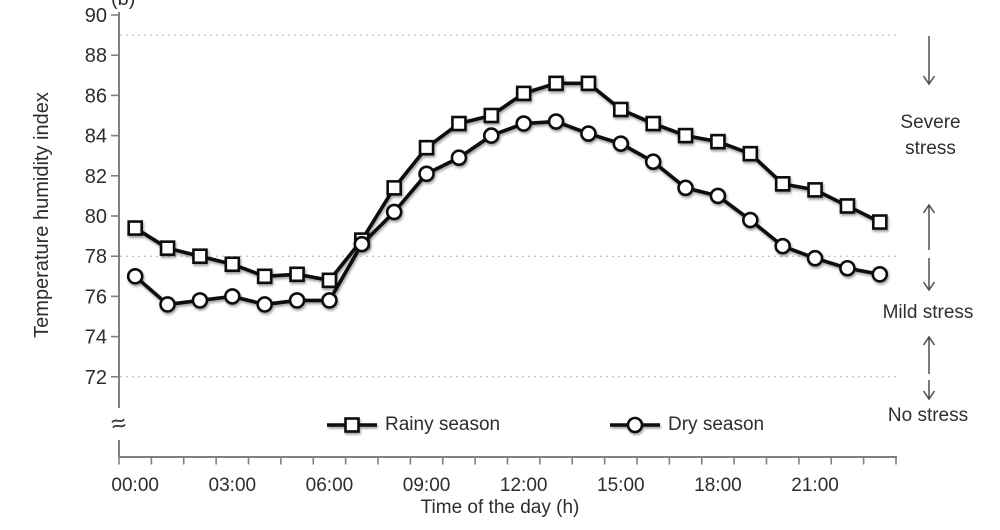 The width and height of the screenshot is (1000, 530). Describe the element at coordinates (929, 354) in the screenshot. I see `no-stress-boundary-up-arrow-icon` at that location.